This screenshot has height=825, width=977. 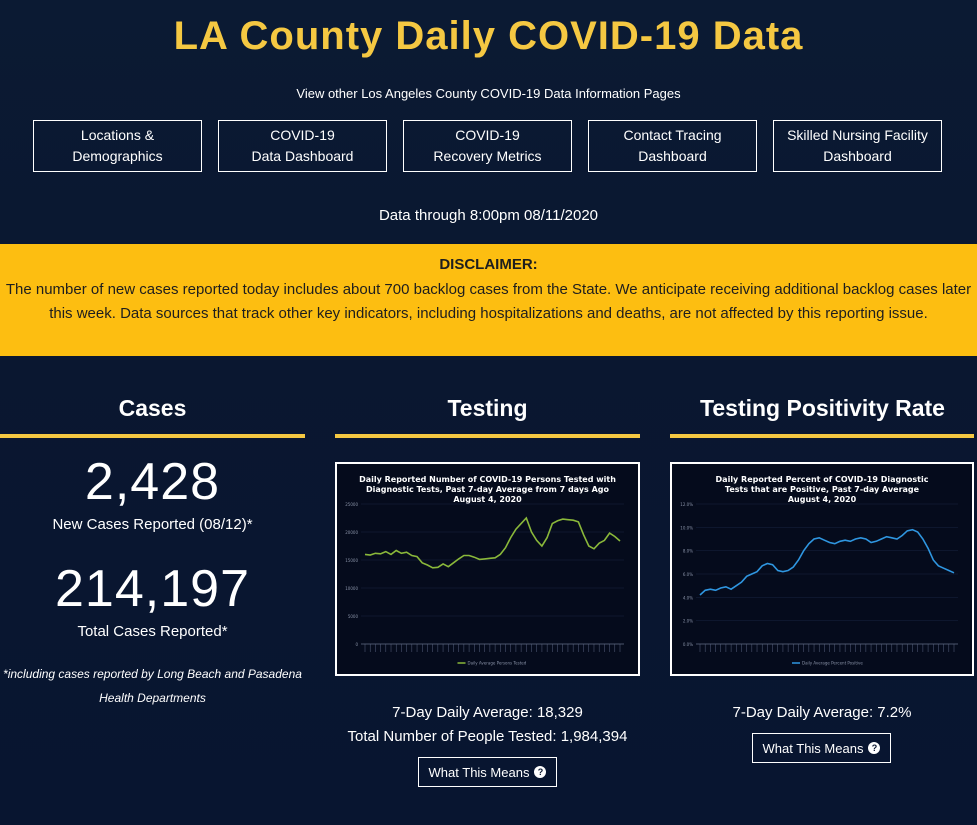 I want to click on cases-underline, so click(x=152, y=436).